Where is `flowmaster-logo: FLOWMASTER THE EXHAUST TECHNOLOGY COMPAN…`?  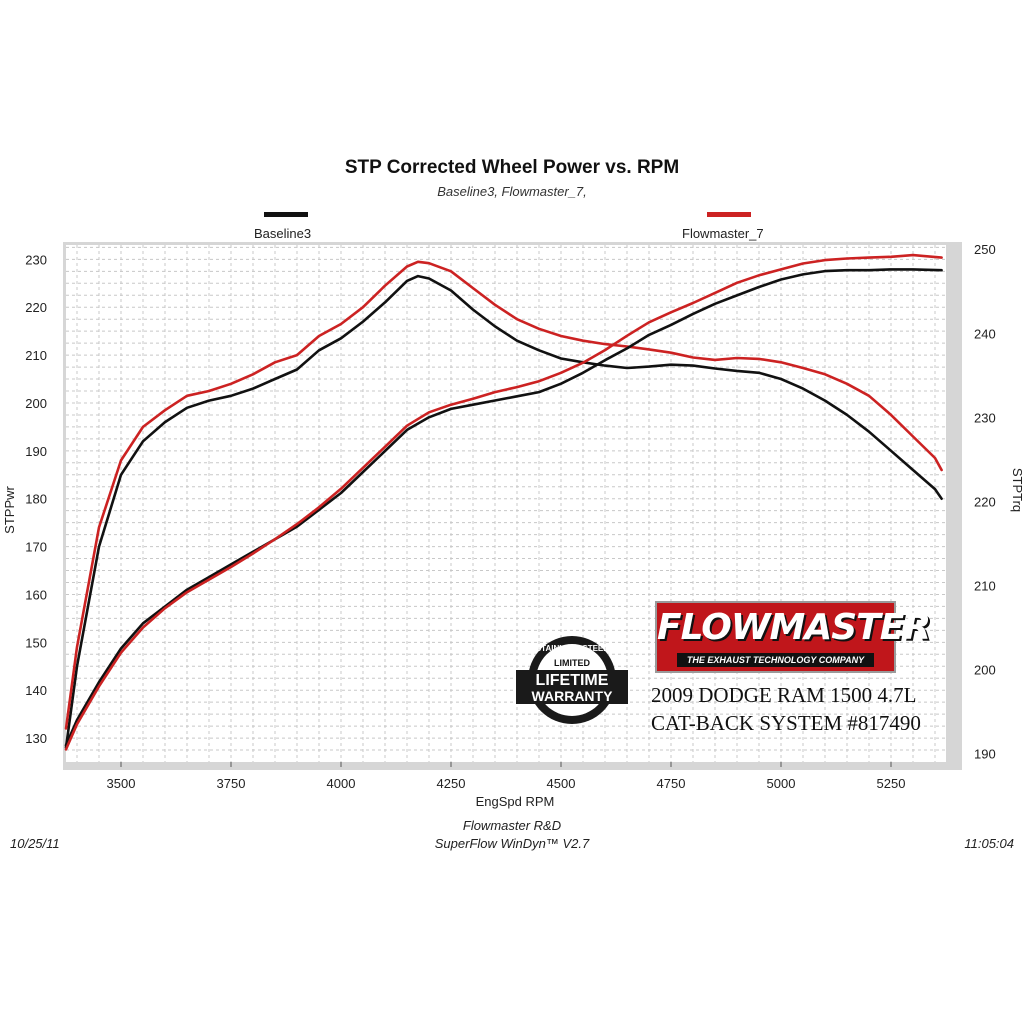 flowmaster-logo: FLOWMASTER THE EXHAUST TECHNOLOGY COMPAN… is located at coordinates (793, 637).